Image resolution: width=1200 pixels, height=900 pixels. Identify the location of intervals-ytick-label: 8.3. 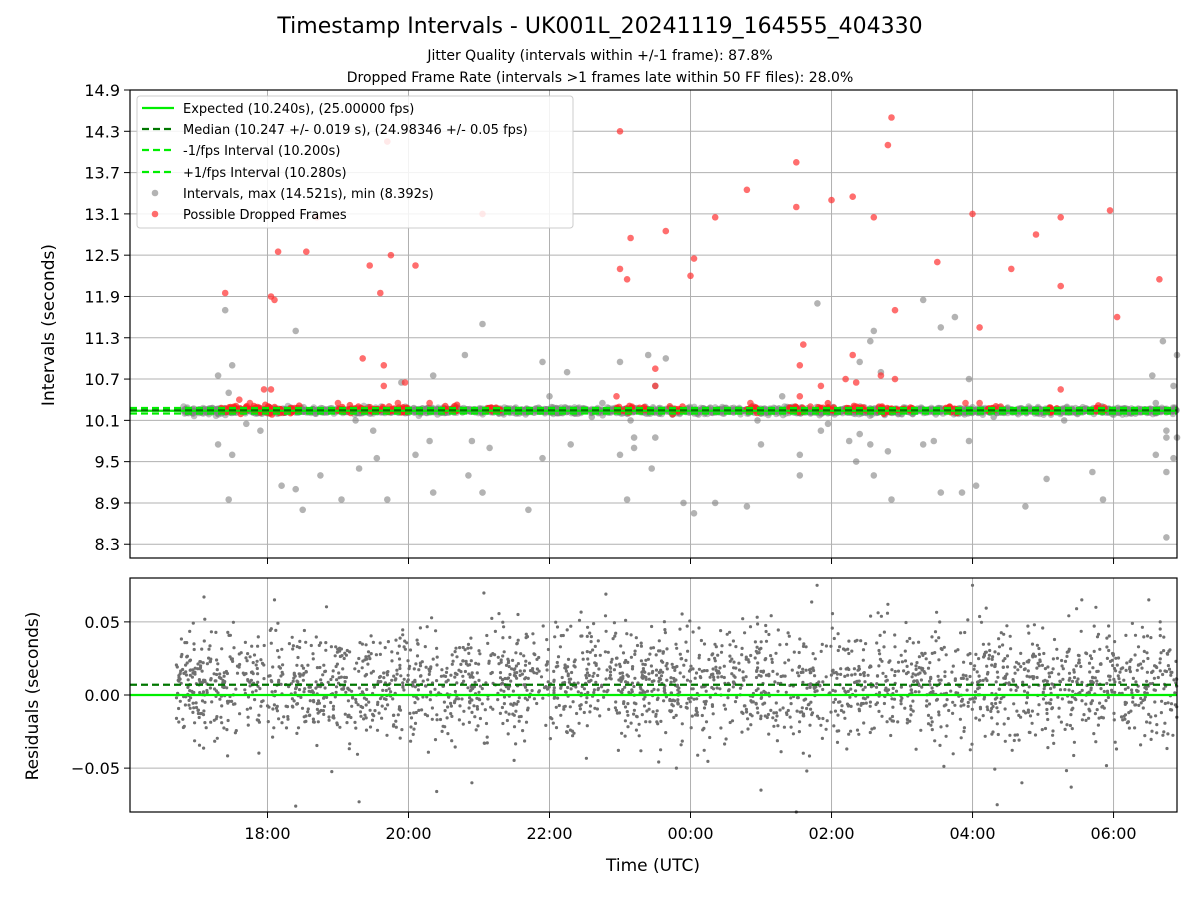
(107, 544).